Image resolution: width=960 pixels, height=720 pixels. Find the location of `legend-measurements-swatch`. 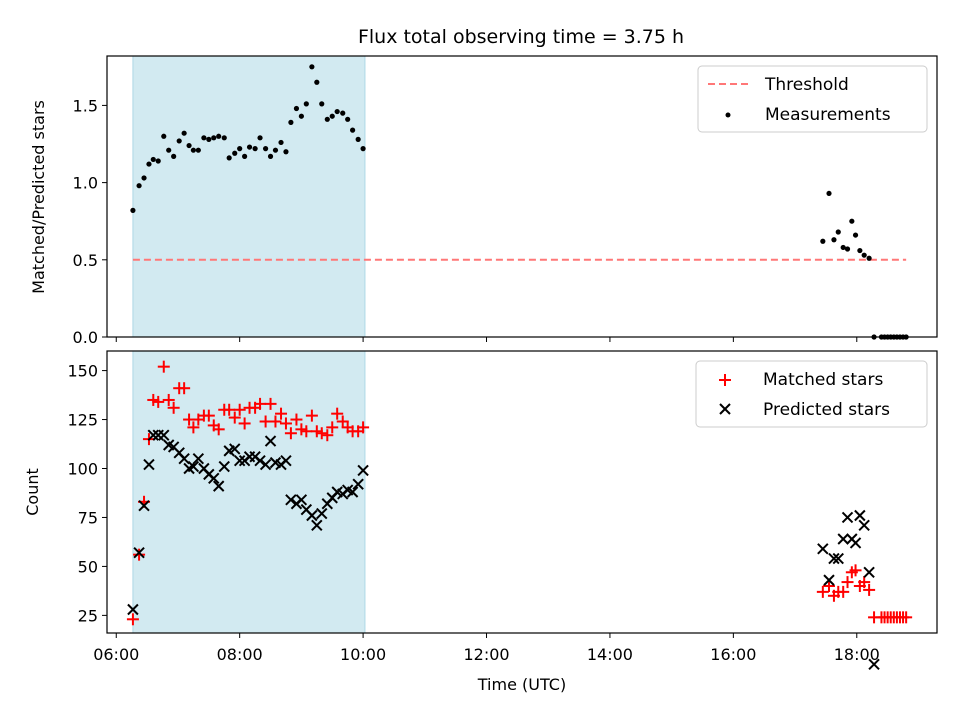

legend-measurements-swatch is located at coordinates (728, 115).